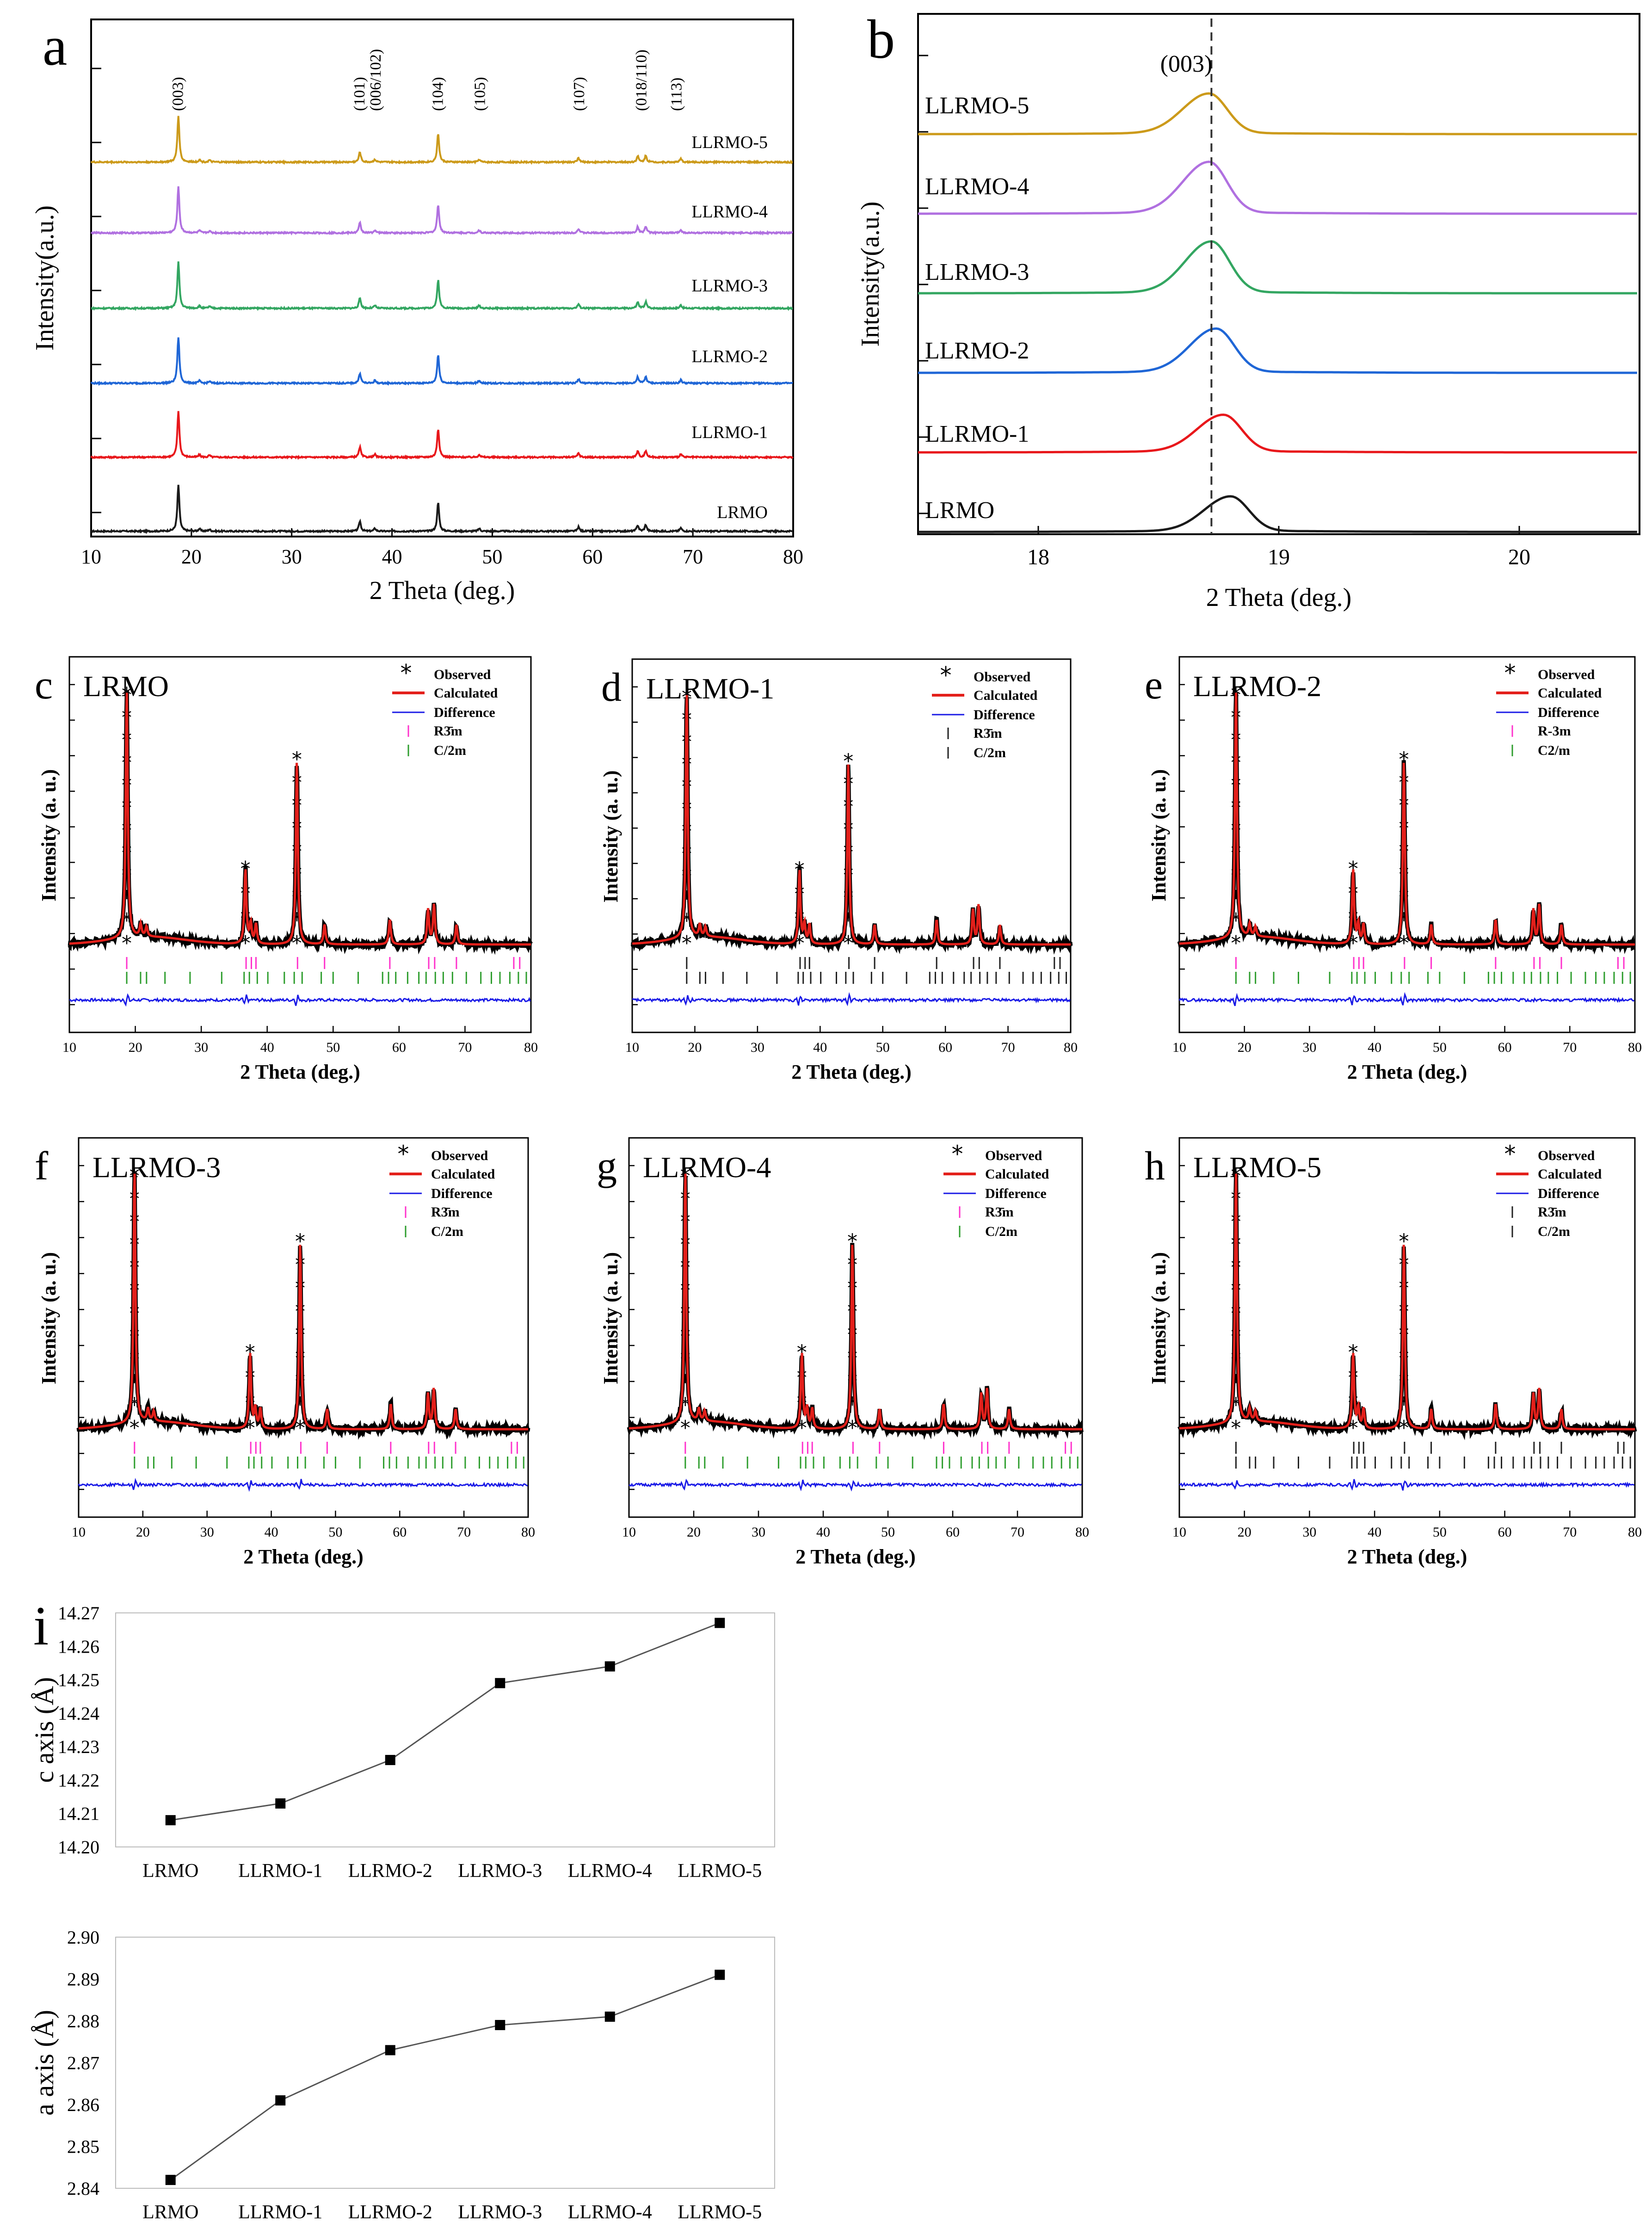 The width and height of the screenshot is (1652, 2229). I want to click on panel-g-difference-trace, so click(855, 1486).